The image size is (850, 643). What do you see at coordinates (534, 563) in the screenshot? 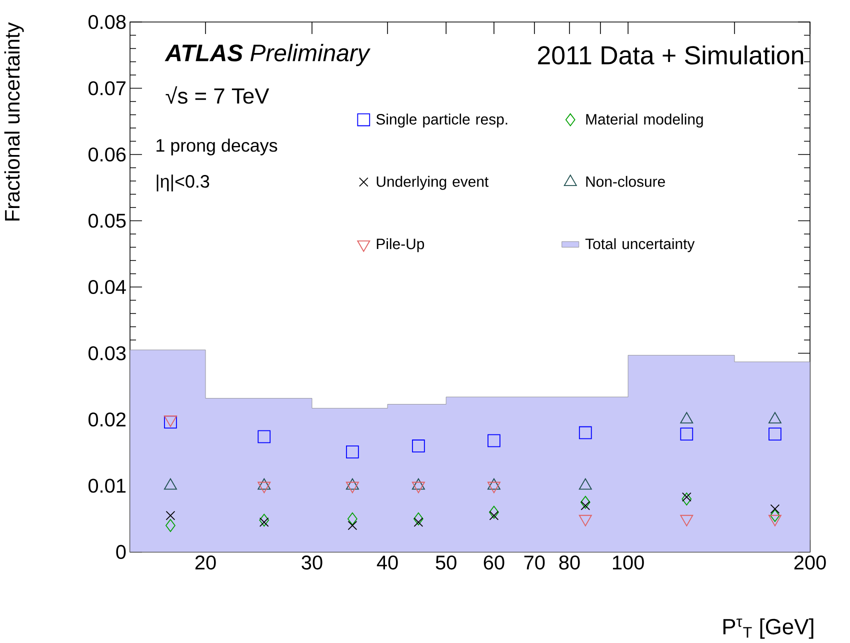
I see `x-tick-label: 70` at bounding box center [534, 563].